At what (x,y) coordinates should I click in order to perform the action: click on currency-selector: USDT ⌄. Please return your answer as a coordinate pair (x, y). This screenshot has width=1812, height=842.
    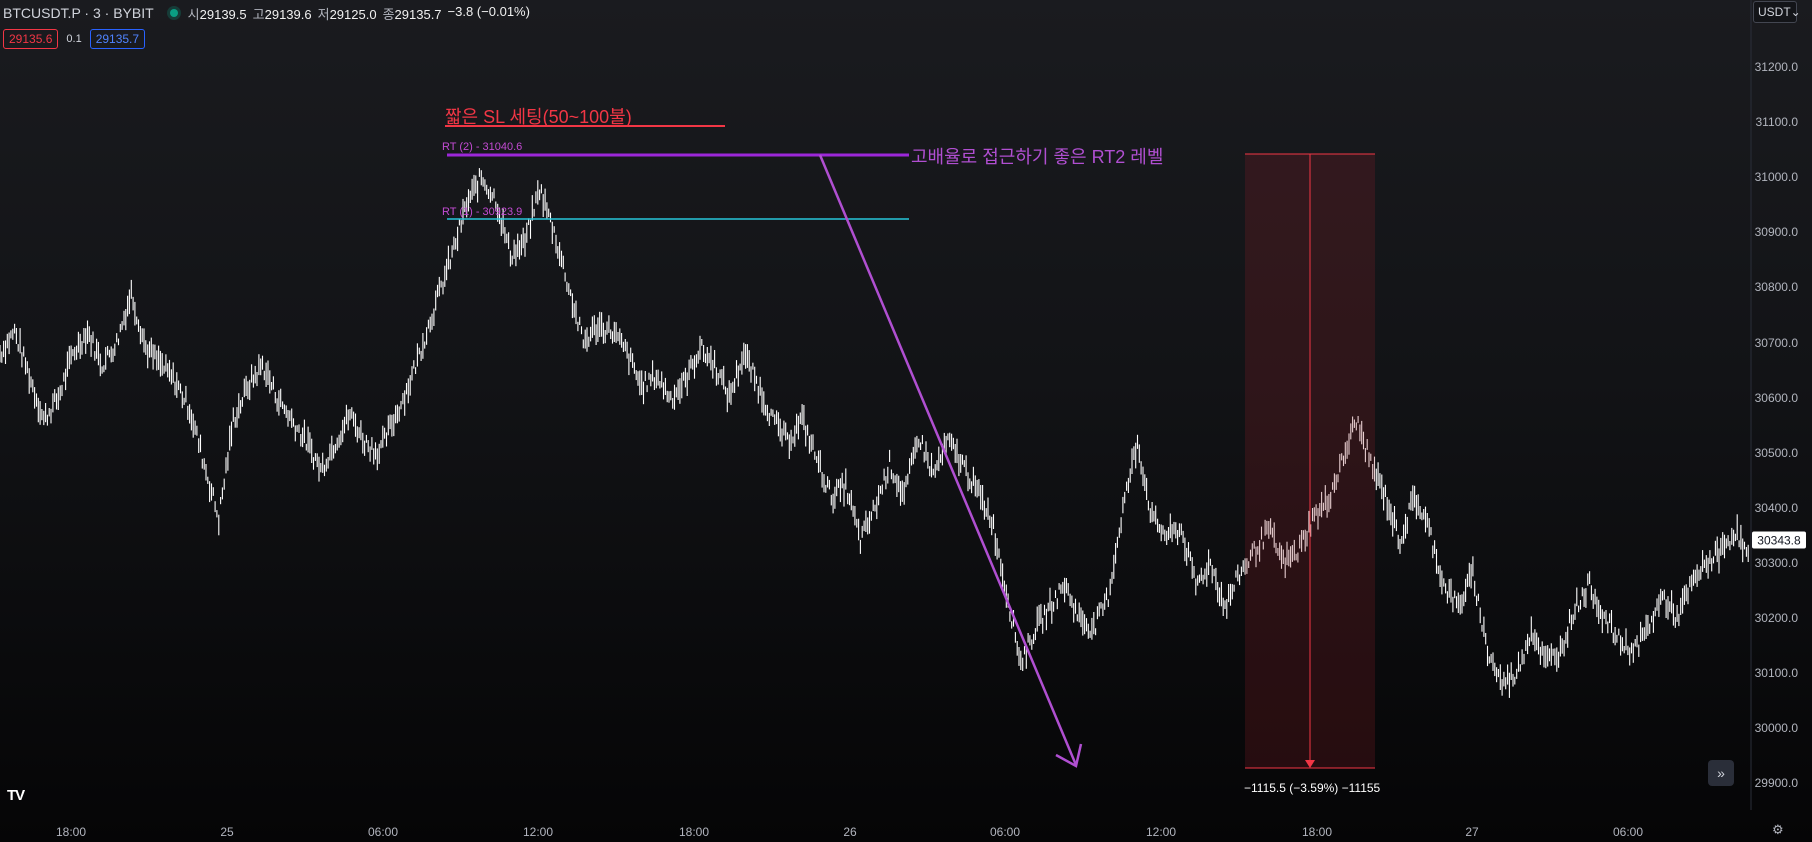
    Looking at the image, I should click on (1777, 12).